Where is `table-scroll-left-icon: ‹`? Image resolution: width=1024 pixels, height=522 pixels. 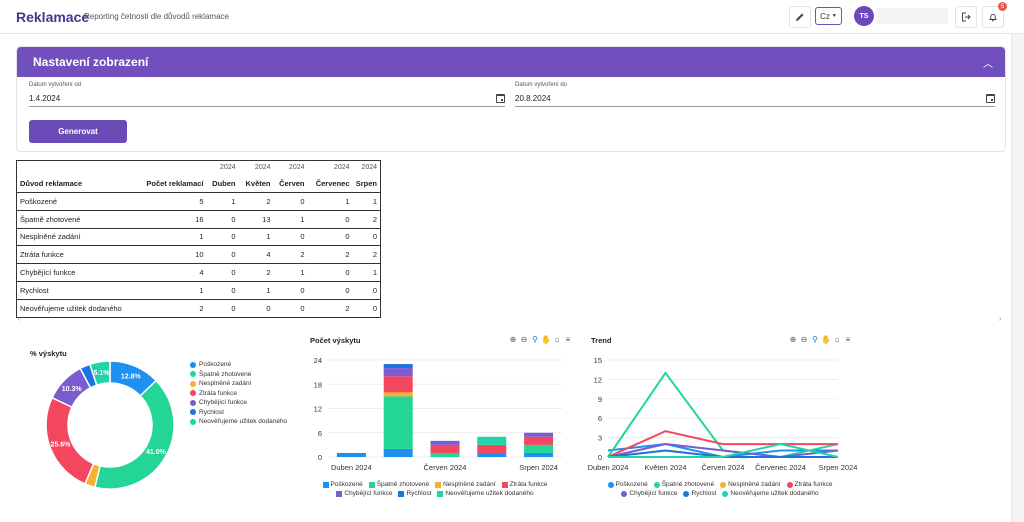
table-scroll-left-icon: ‹ is located at coordinates (19, 319).